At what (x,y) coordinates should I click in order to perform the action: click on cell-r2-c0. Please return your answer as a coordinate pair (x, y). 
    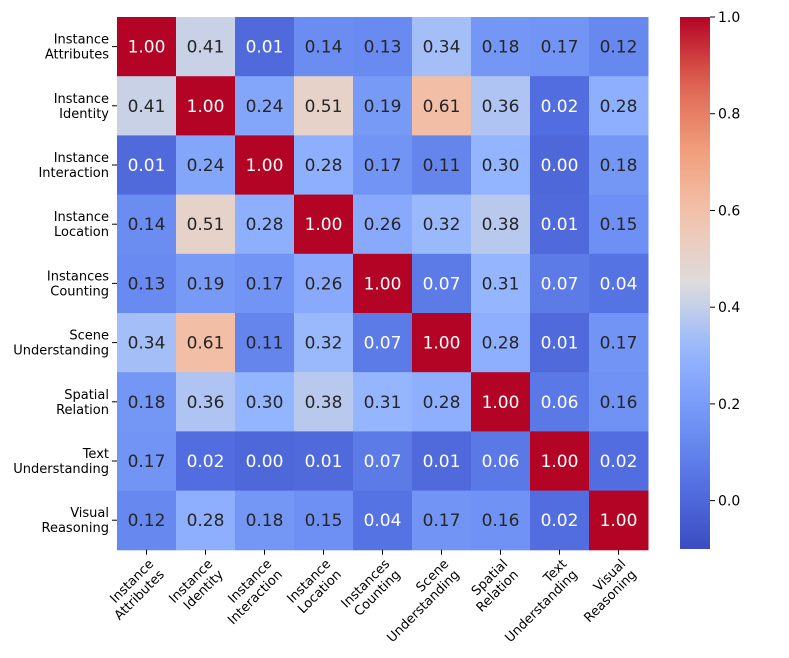
    Looking at the image, I should click on (147, 165).